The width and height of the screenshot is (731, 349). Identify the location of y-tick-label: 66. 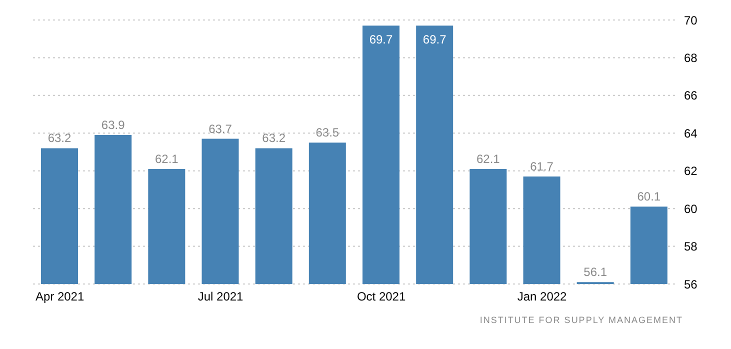
(691, 95).